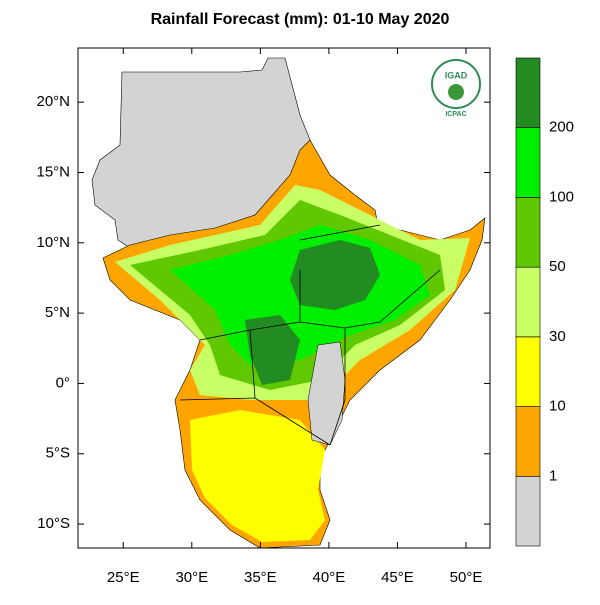 Image resolution: width=600 pixels, height=605 pixels. Describe the element at coordinates (312, 312) in the screenshot. I see `rain-region-darkgreen` at that location.